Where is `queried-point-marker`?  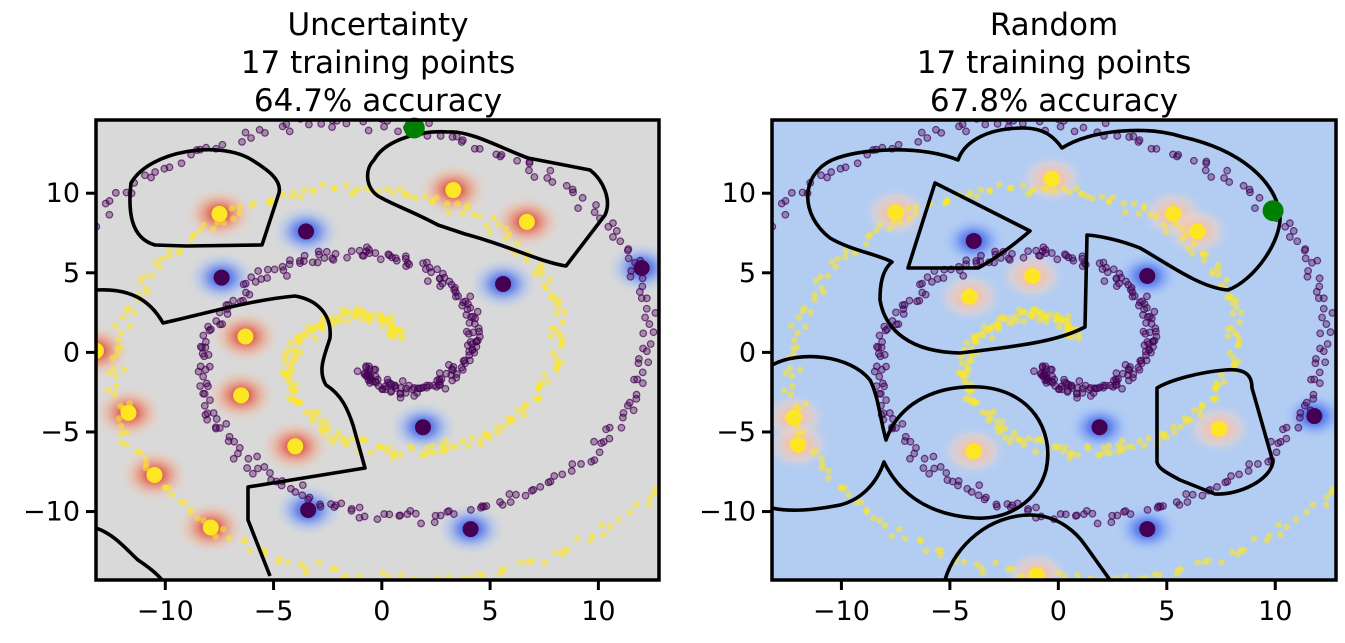 queried-point-marker is located at coordinates (414, 128).